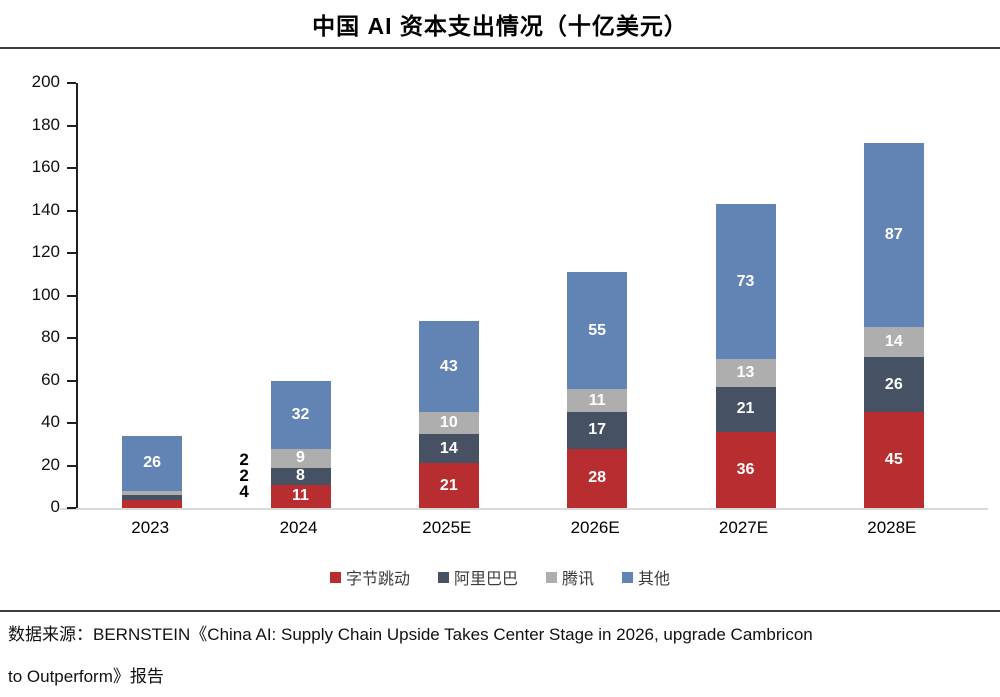 The width and height of the screenshot is (1000, 697). What do you see at coordinates (743, 527) in the screenshot?
I see `x-category-label: 2027E` at bounding box center [743, 527].